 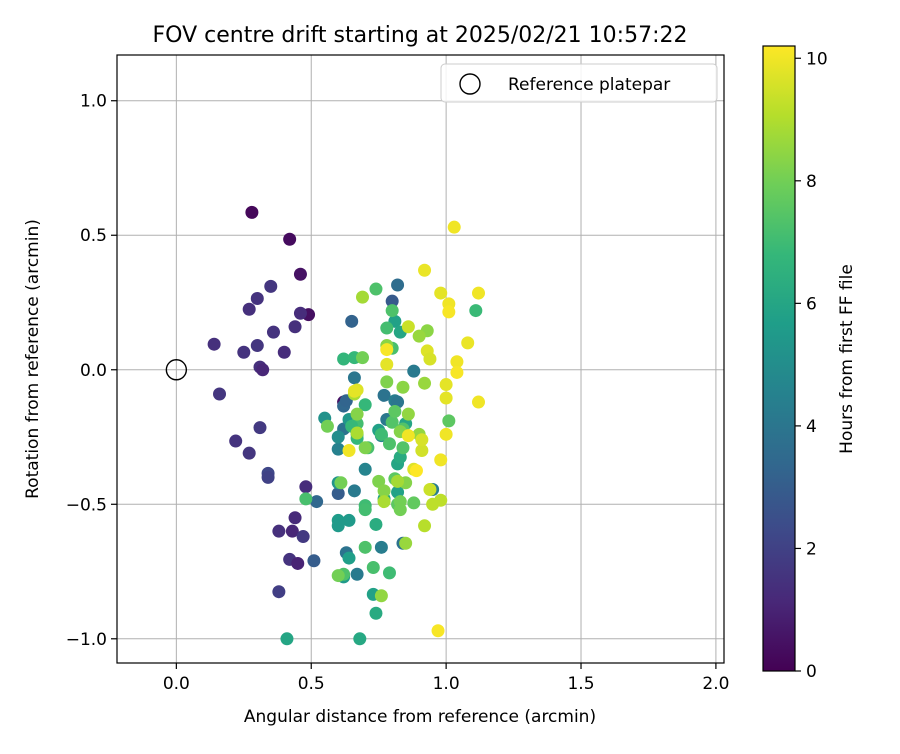 I want to click on x-tick-label: 0.5, so click(x=311, y=684).